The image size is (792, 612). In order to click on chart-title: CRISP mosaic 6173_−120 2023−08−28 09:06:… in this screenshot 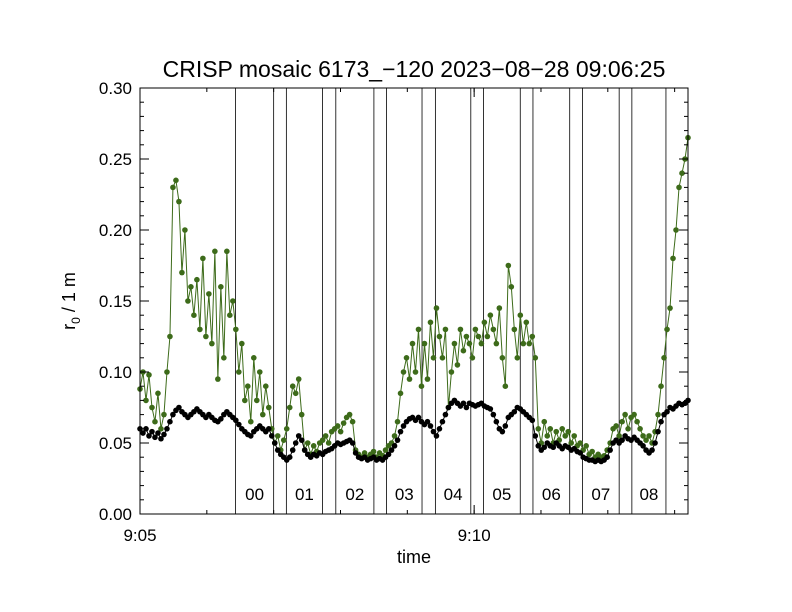, I will do `click(414, 69)`.